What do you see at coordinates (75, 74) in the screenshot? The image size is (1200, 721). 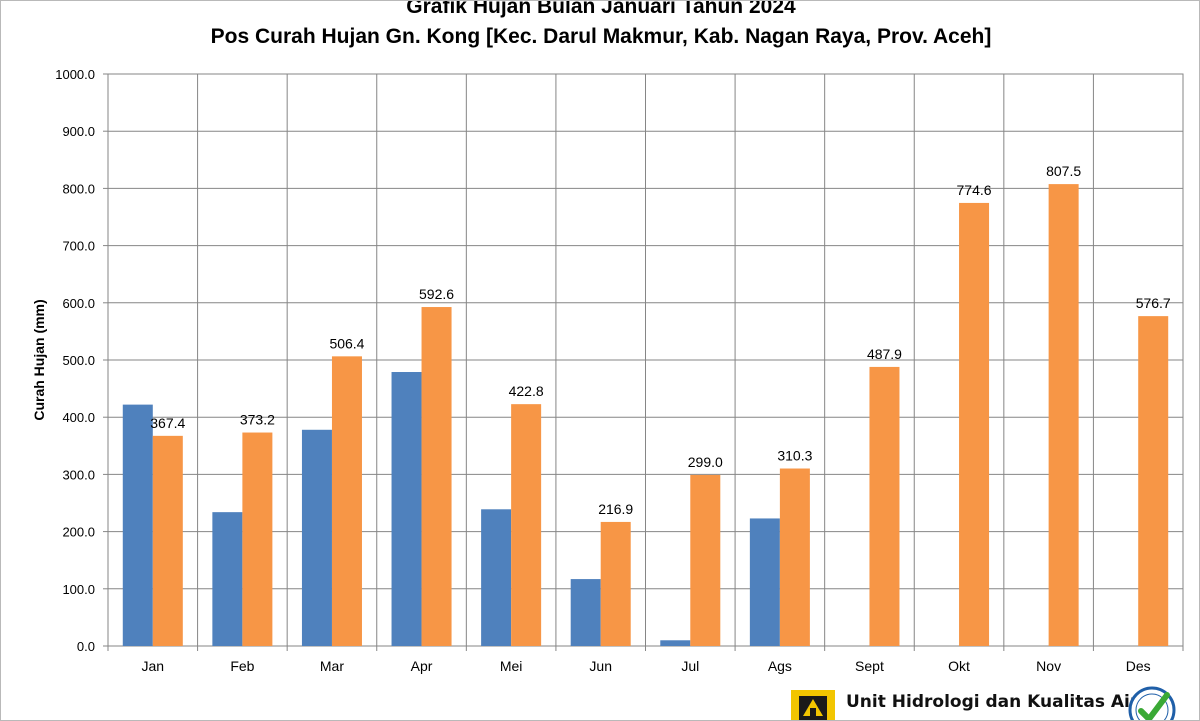 I see `y-tick-label: 1000.0` at bounding box center [75, 74].